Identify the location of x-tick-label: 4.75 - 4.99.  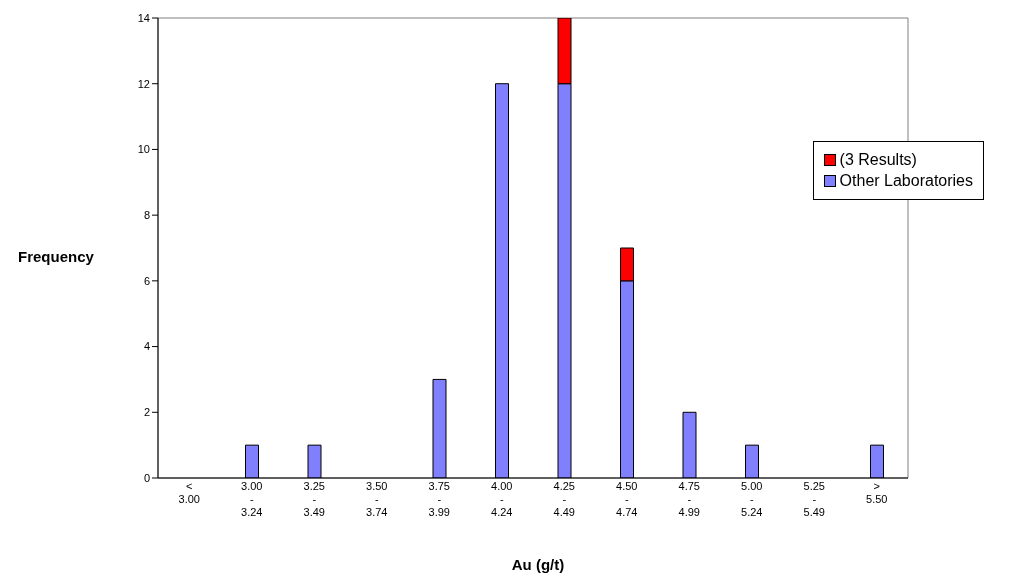
(689, 499).